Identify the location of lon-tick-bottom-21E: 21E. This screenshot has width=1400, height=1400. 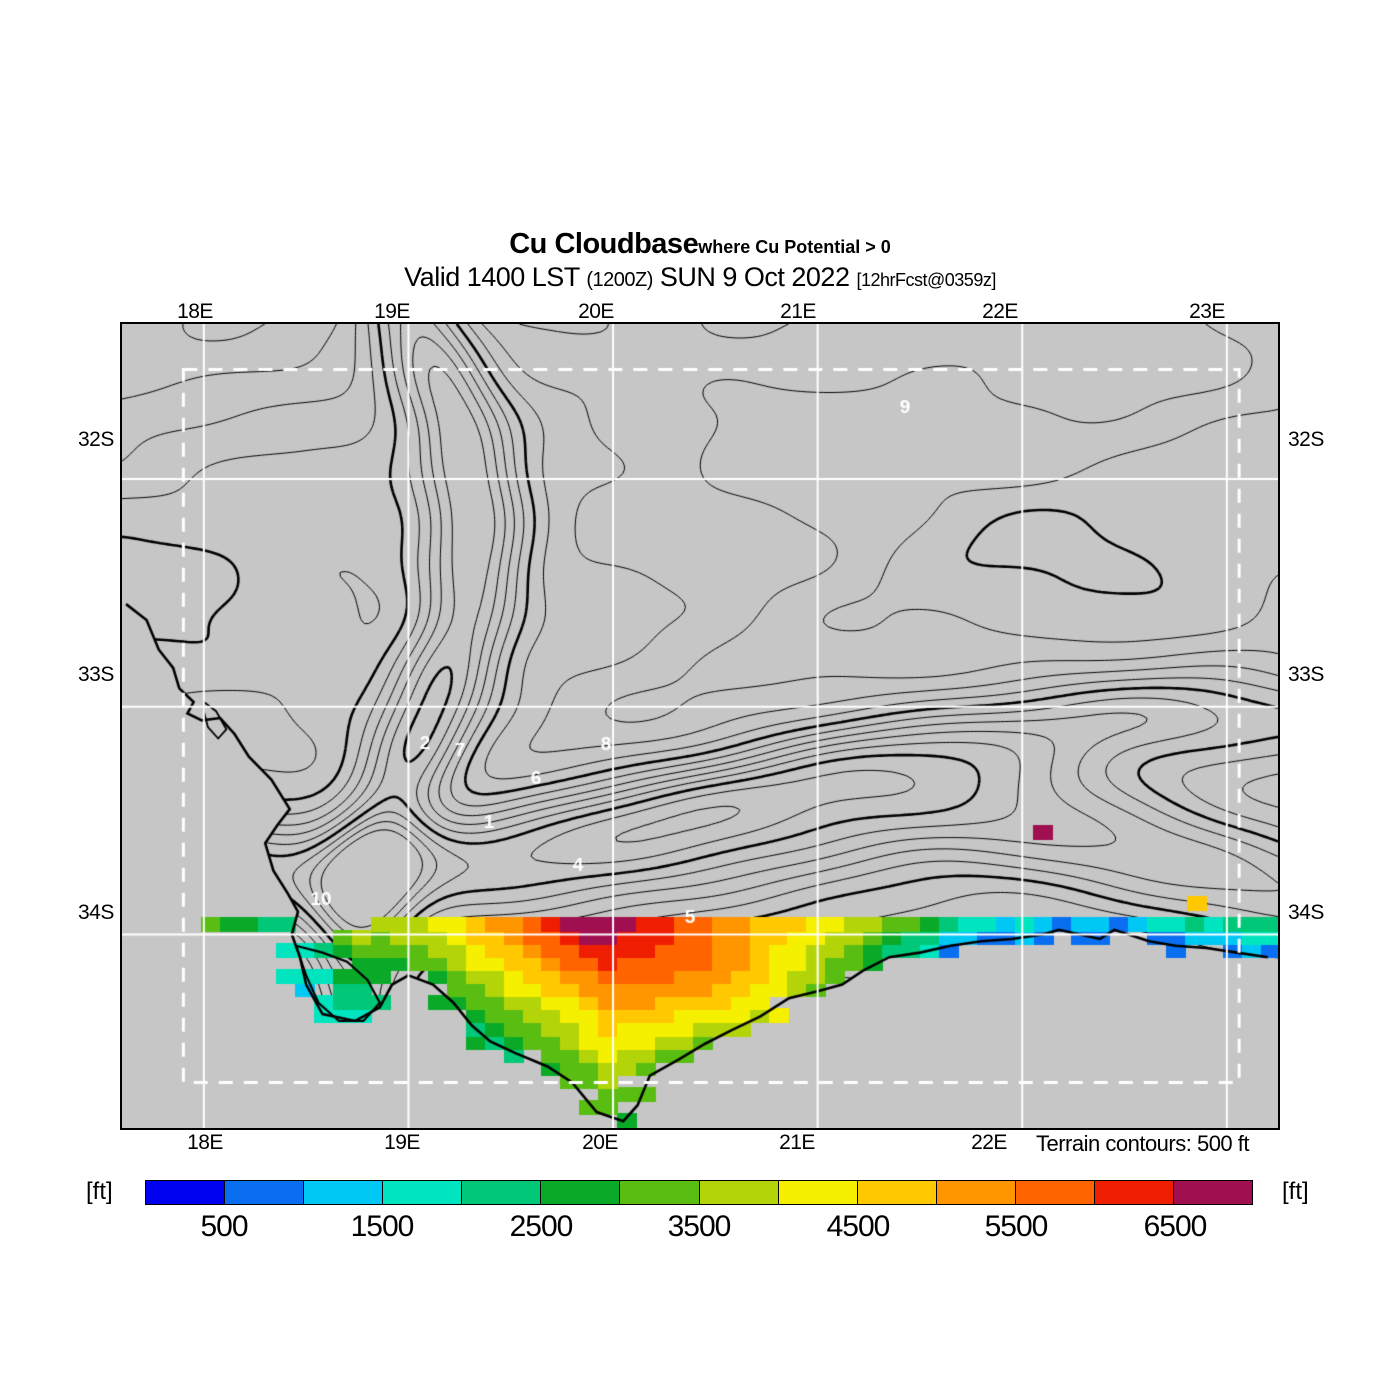
(797, 1142).